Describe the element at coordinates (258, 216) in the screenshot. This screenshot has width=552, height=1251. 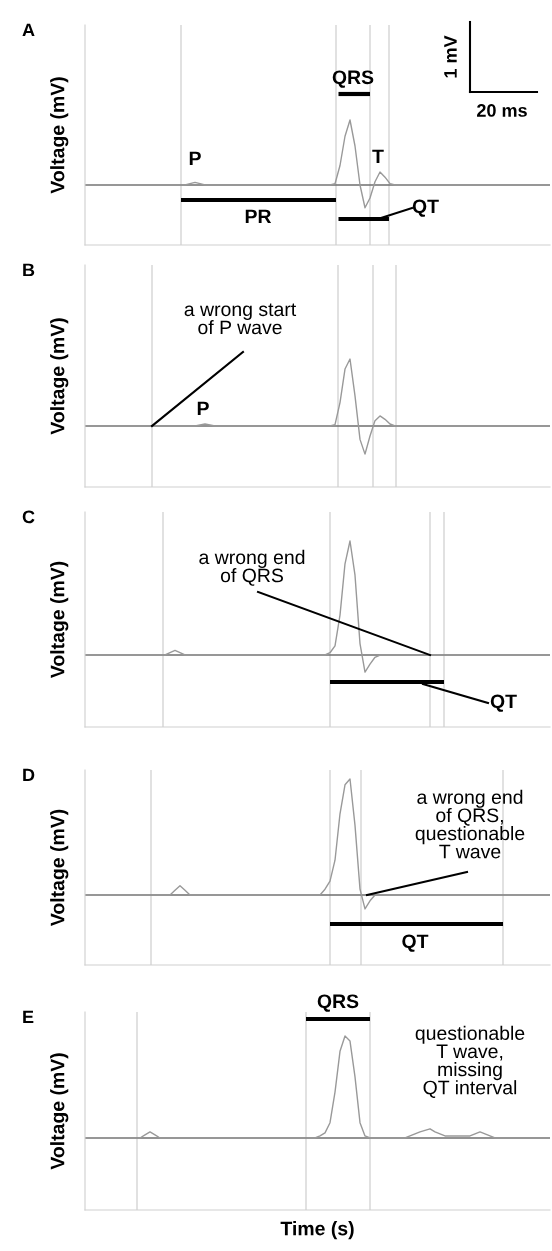
I see `text: PR` at that location.